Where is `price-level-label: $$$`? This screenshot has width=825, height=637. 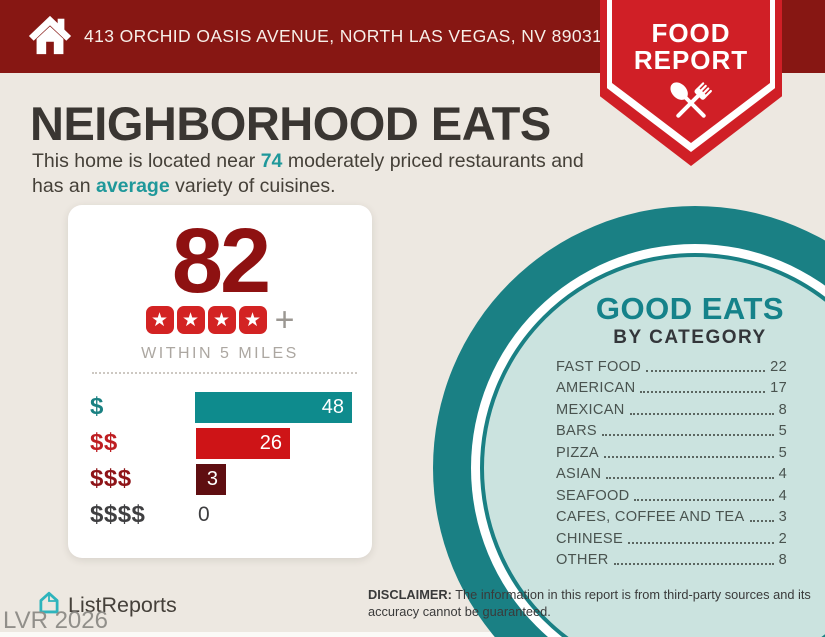
price-level-label: $$$ is located at coordinates (111, 478).